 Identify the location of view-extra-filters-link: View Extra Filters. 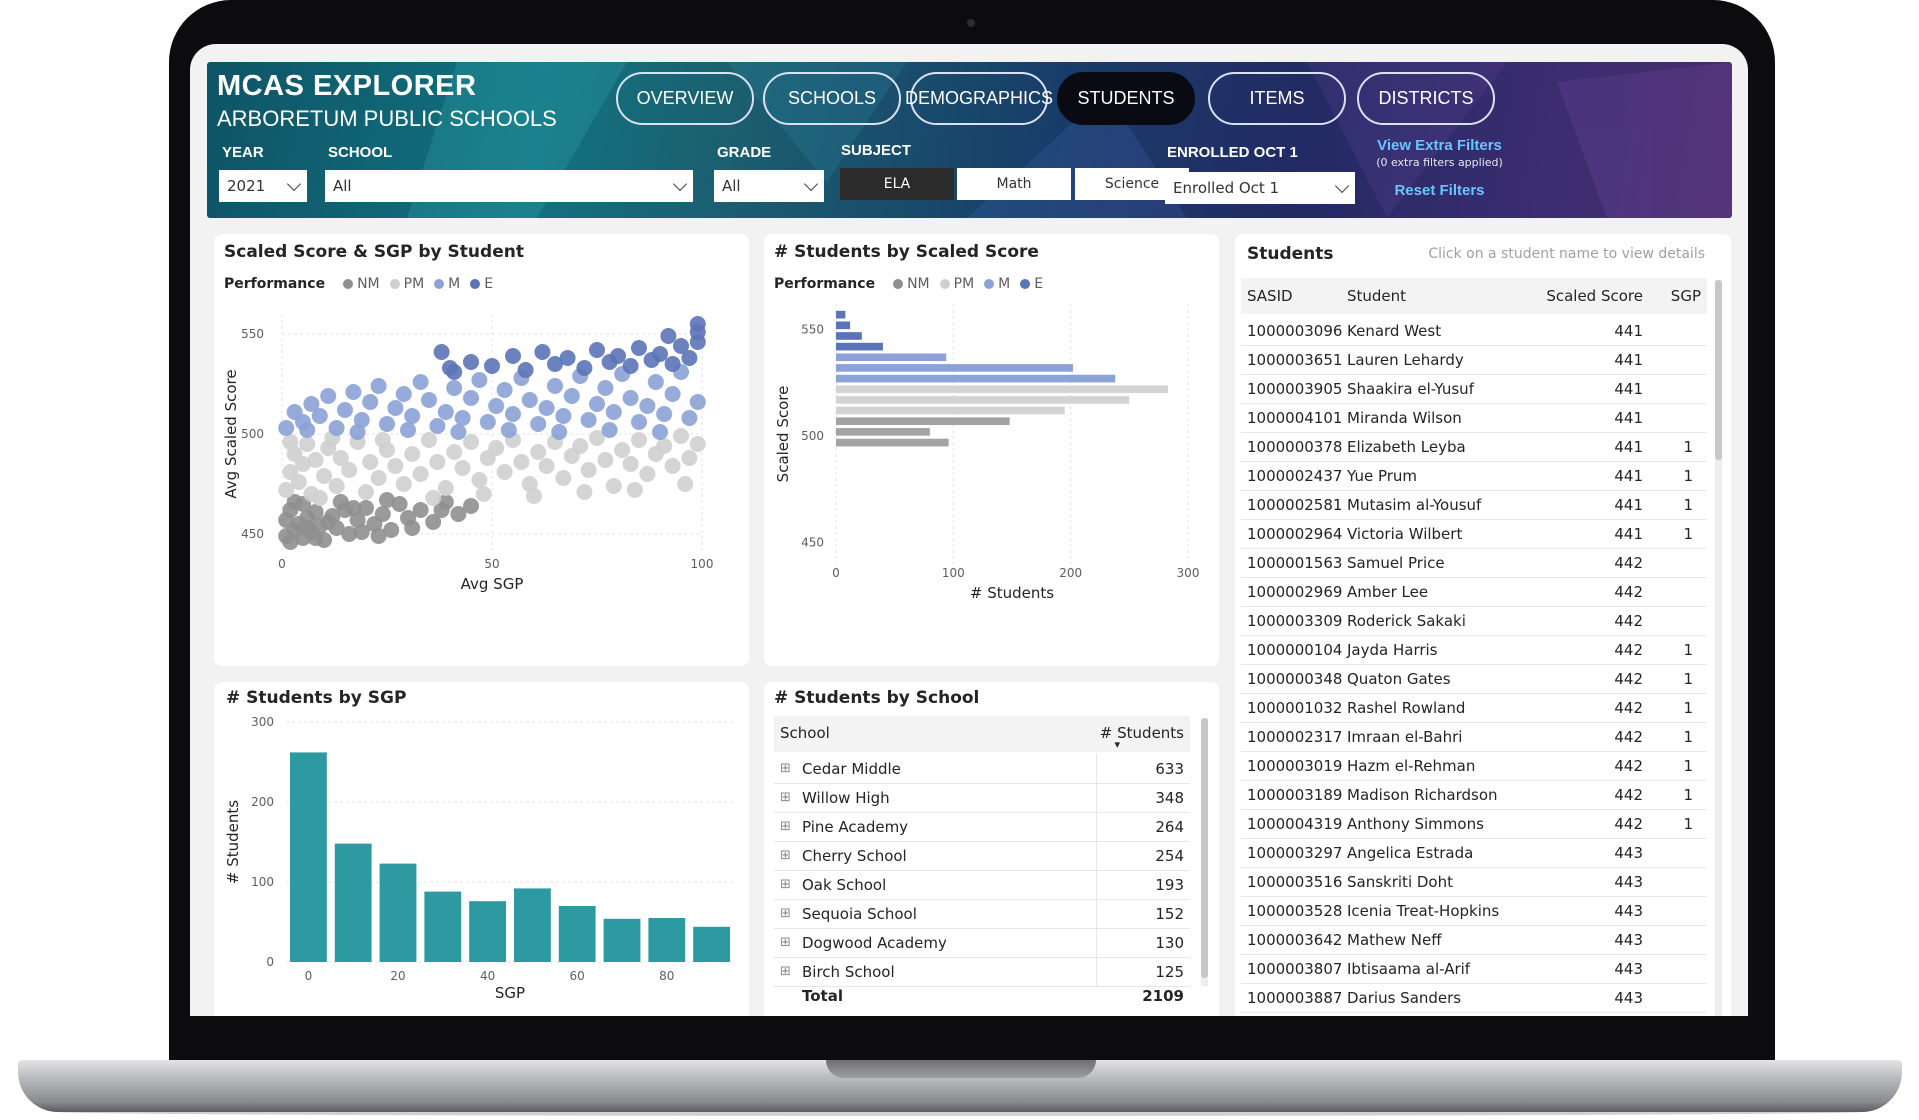
(1439, 145).